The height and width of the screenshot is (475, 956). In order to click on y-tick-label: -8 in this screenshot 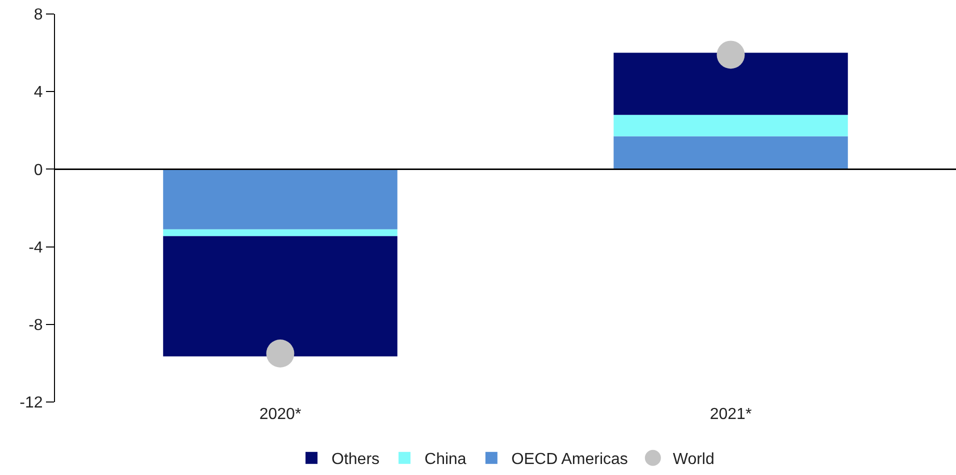, I will do `click(35, 325)`.